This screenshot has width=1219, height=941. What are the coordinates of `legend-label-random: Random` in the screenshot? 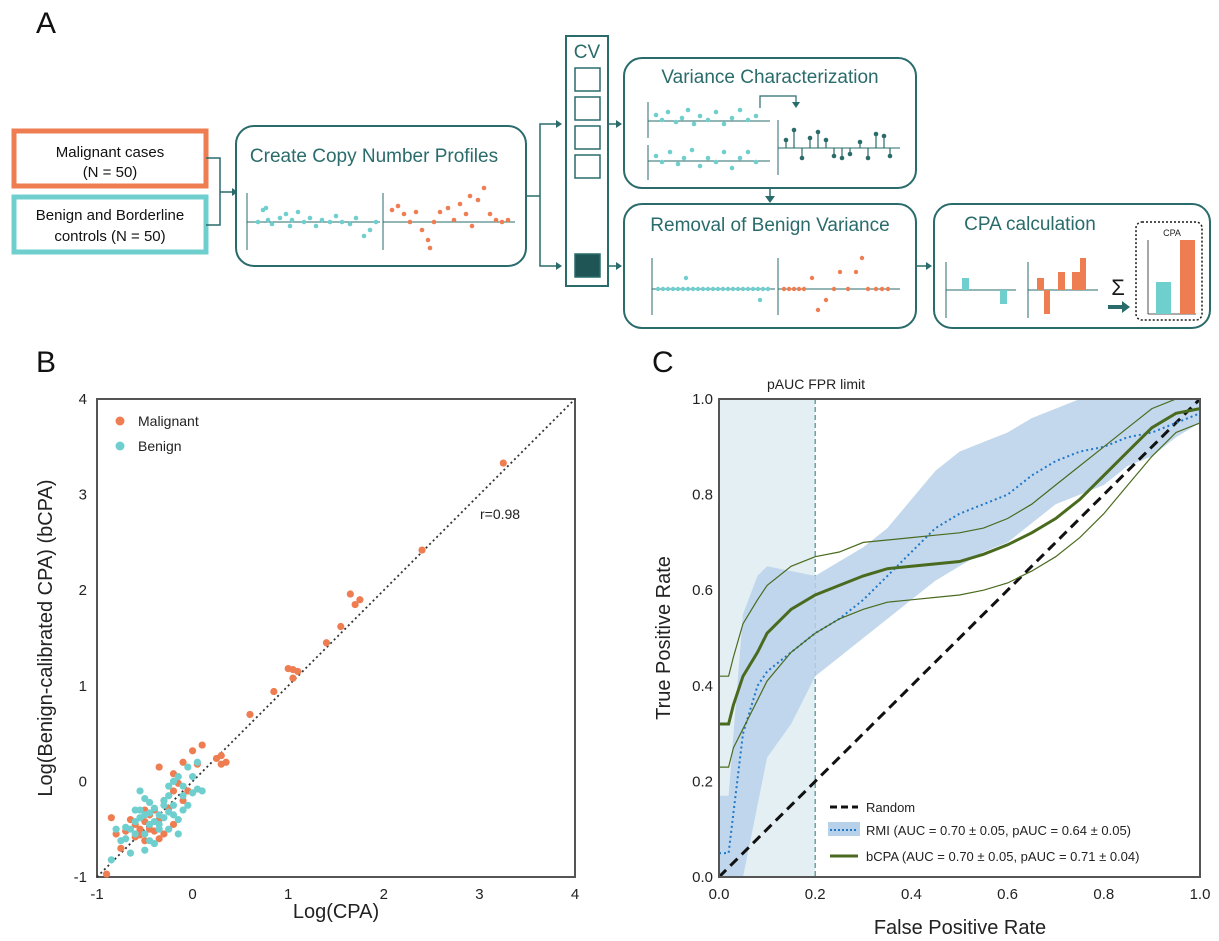 It's located at (890, 807).